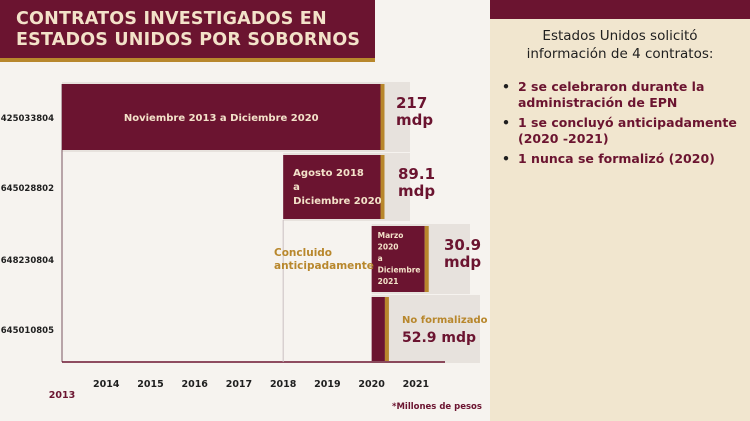 The image size is (750, 421). Describe the element at coordinates (188, 40) in the screenshot. I see `title-line-2: ESTADOS UNIDOS POR SOBORNOS` at that location.